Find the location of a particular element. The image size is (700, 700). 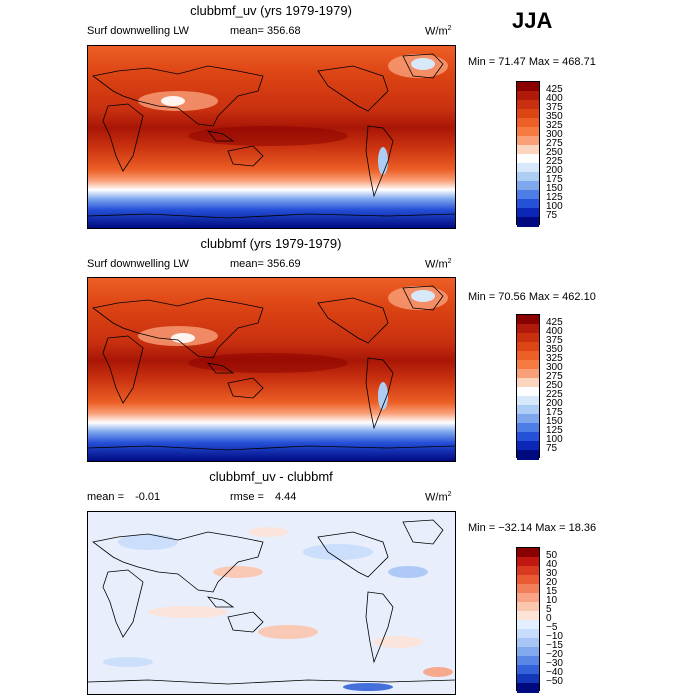

colorbar-tick-label: 75 is located at coordinates (552, 448).